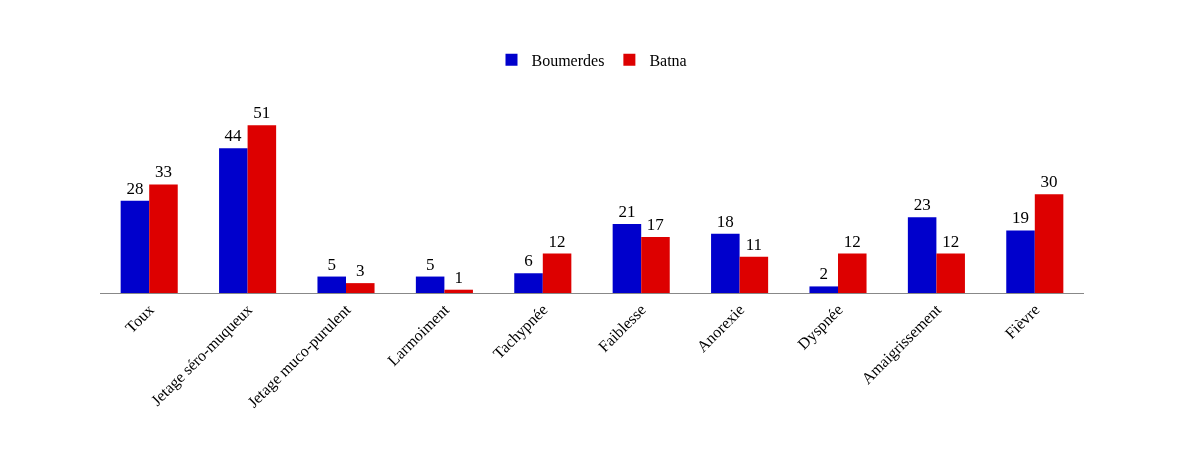 The height and width of the screenshot is (463, 1184). Describe the element at coordinates (360, 271) in the screenshot. I see `data-label: 3` at that location.